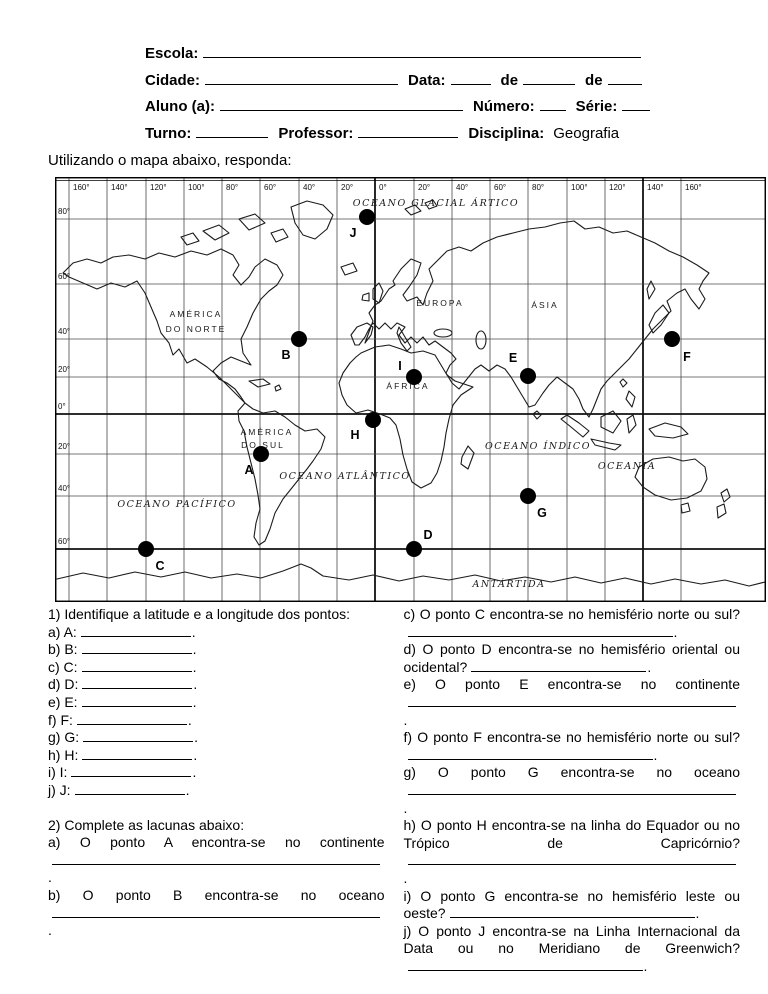 This screenshot has width=768, height=994. Describe the element at coordinates (119, 789) in the screenshot. I see `question-1j: j) J:.` at that location.